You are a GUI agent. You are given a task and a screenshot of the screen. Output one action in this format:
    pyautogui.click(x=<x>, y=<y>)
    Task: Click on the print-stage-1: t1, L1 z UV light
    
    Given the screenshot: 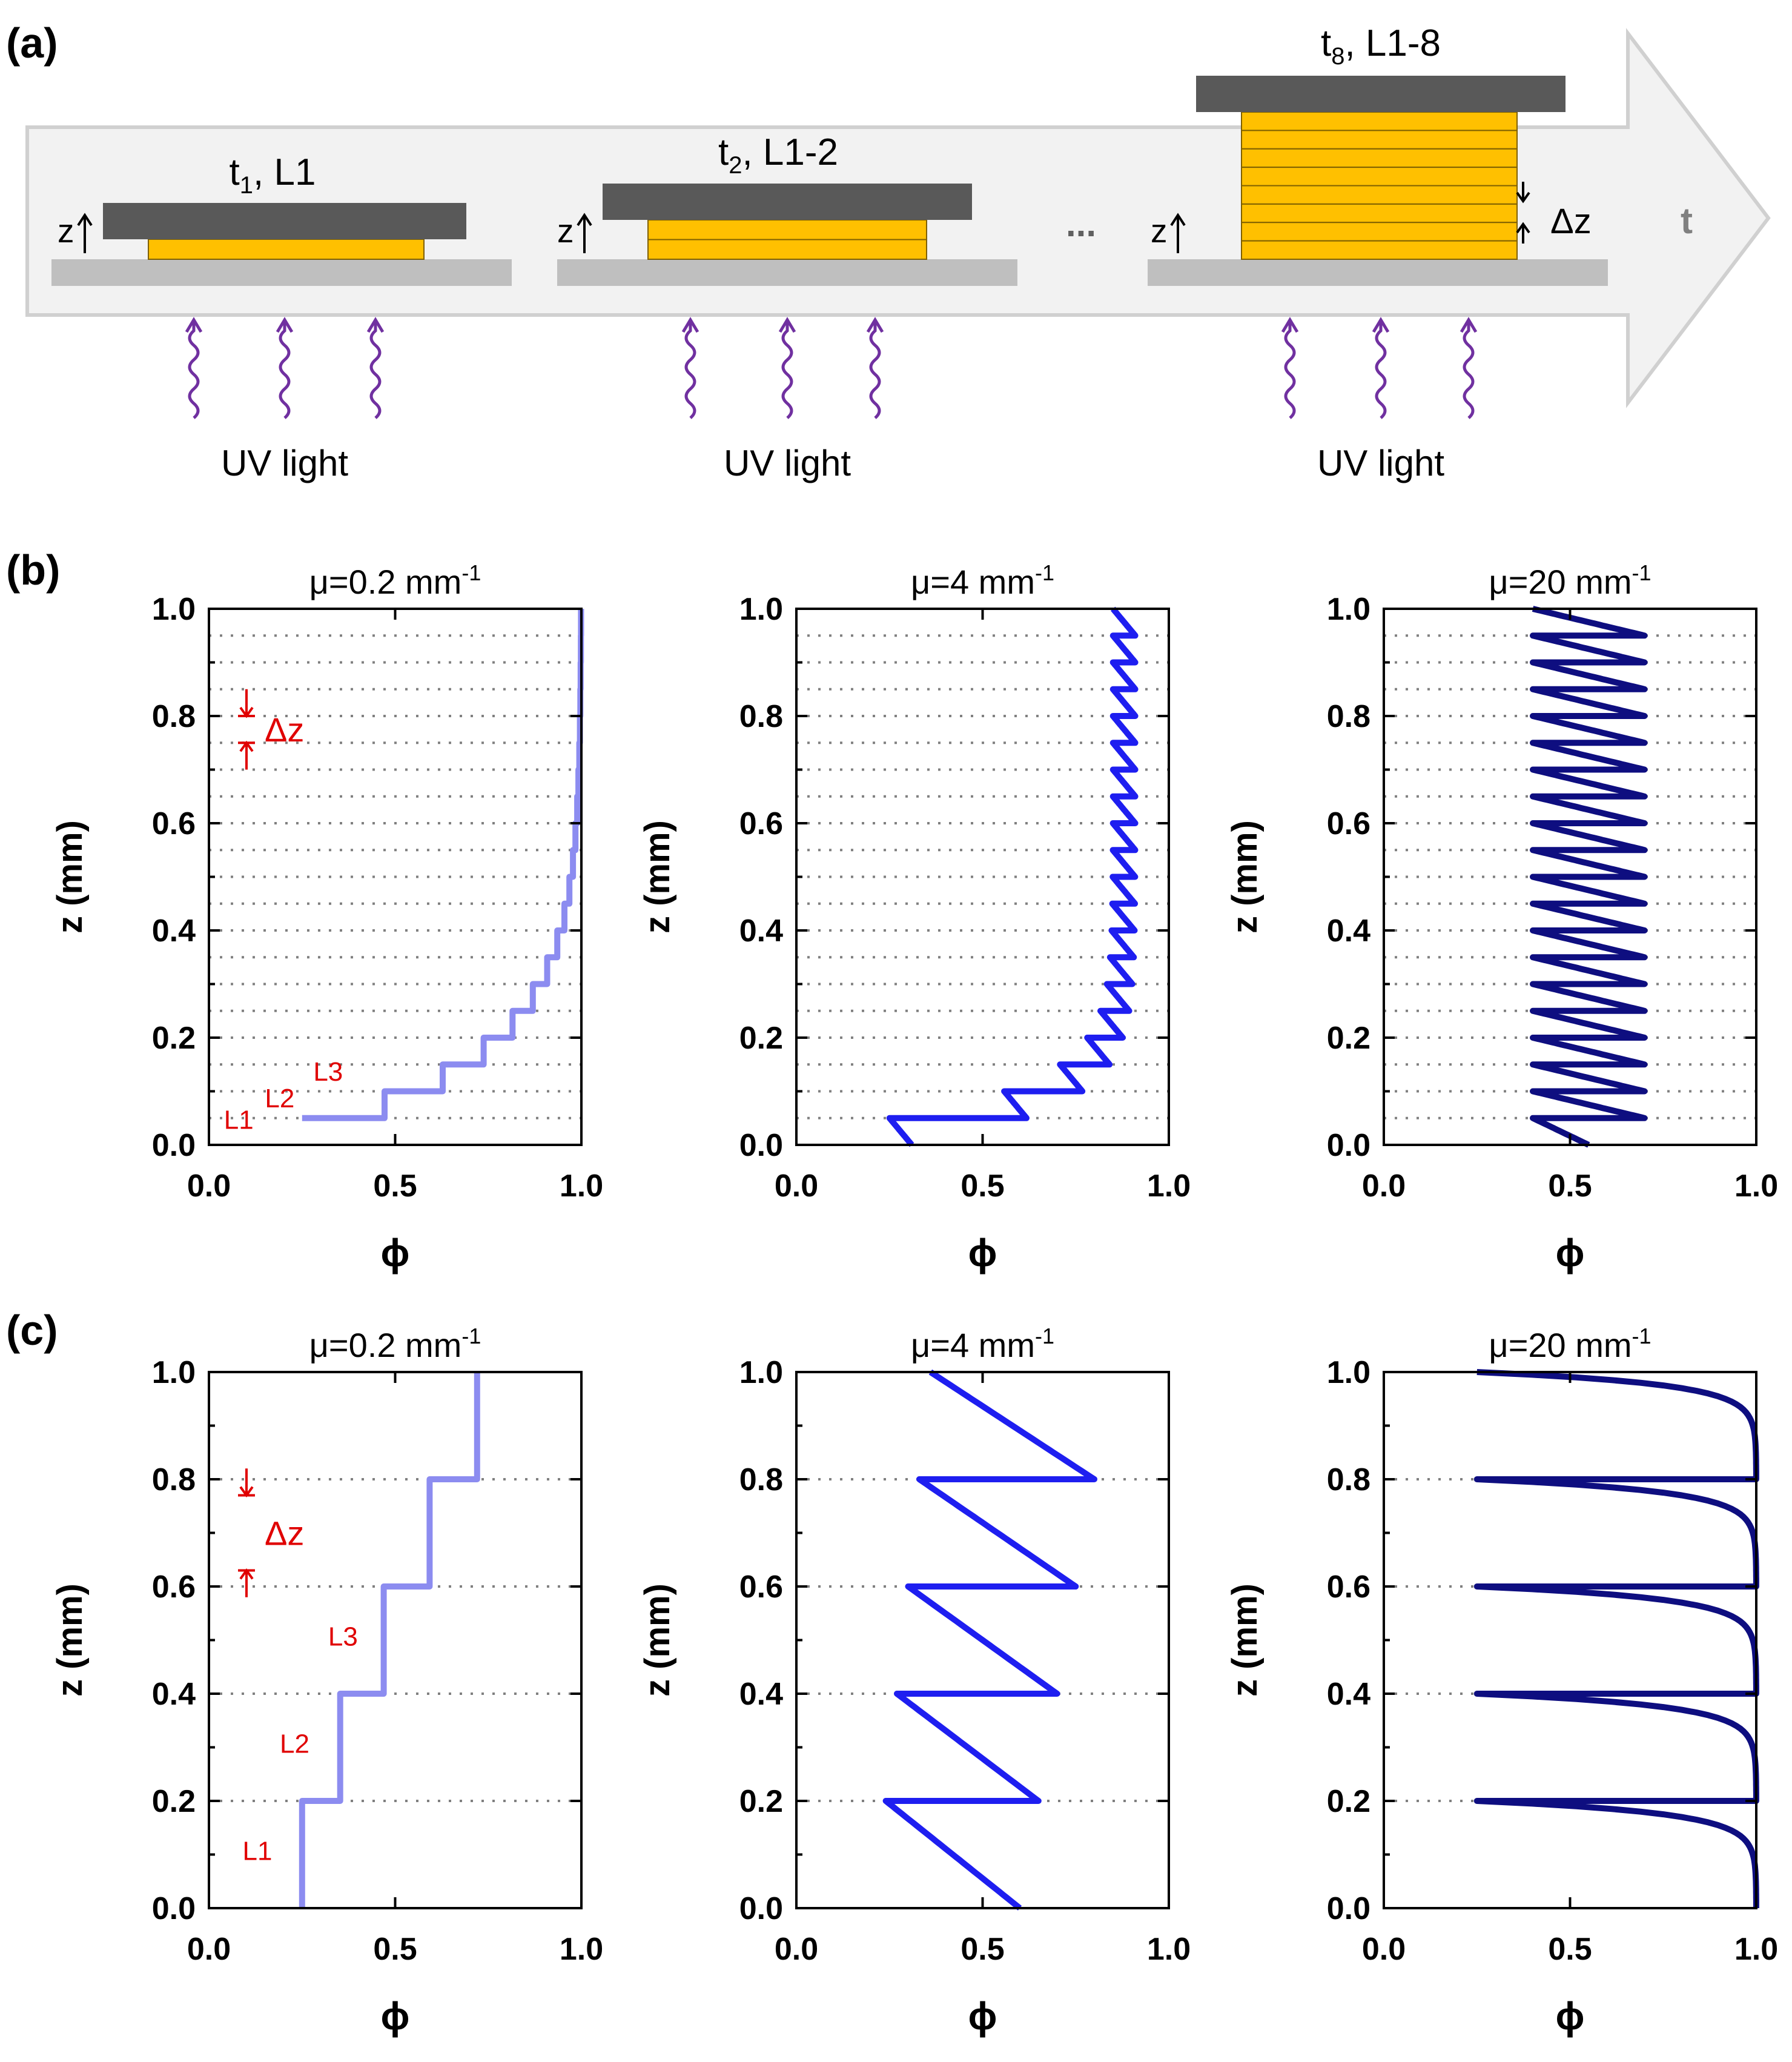 What is the action you would take?
    pyautogui.click(x=281, y=317)
    